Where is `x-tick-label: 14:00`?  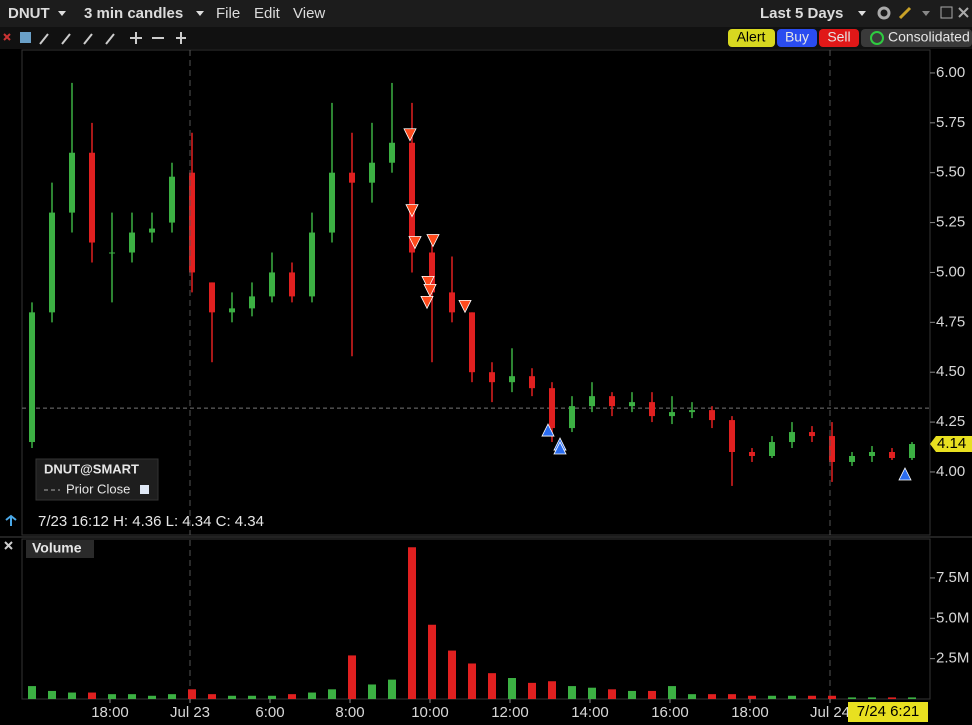
x-tick-label: 14:00 is located at coordinates (590, 712).